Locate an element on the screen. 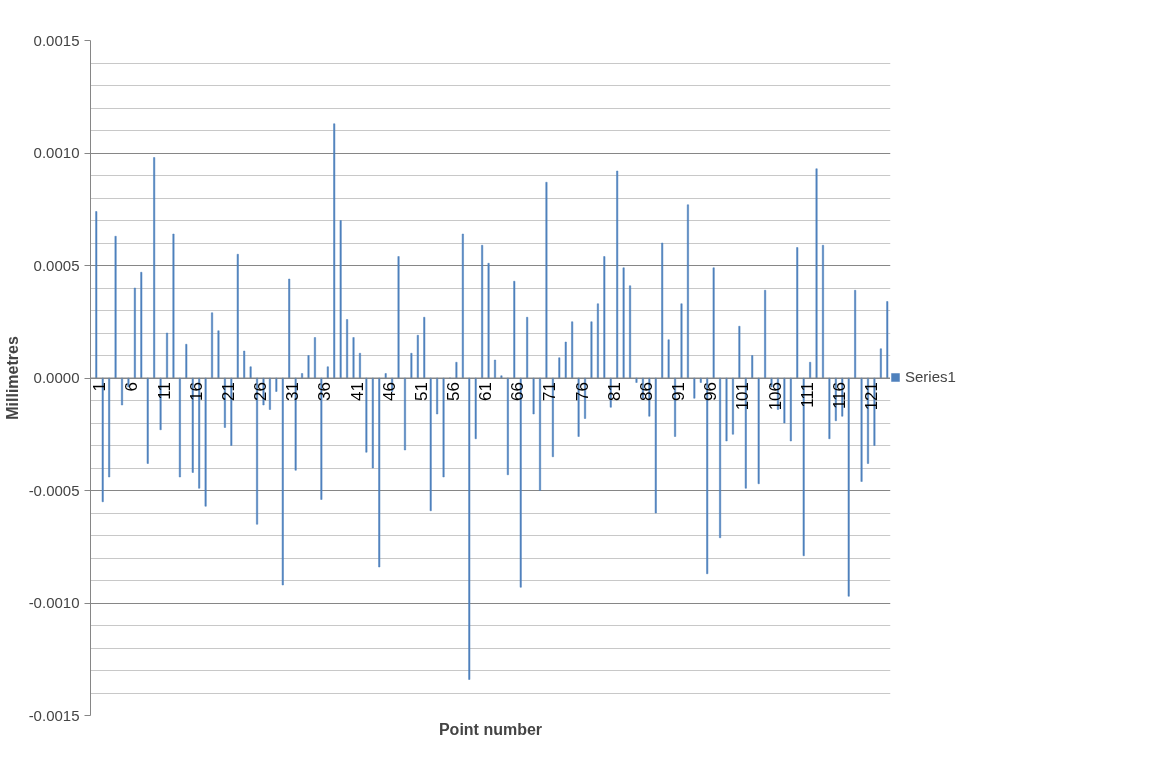 This screenshot has width=1167, height=782. x-tick-label: 91 is located at coordinates (679, 391).